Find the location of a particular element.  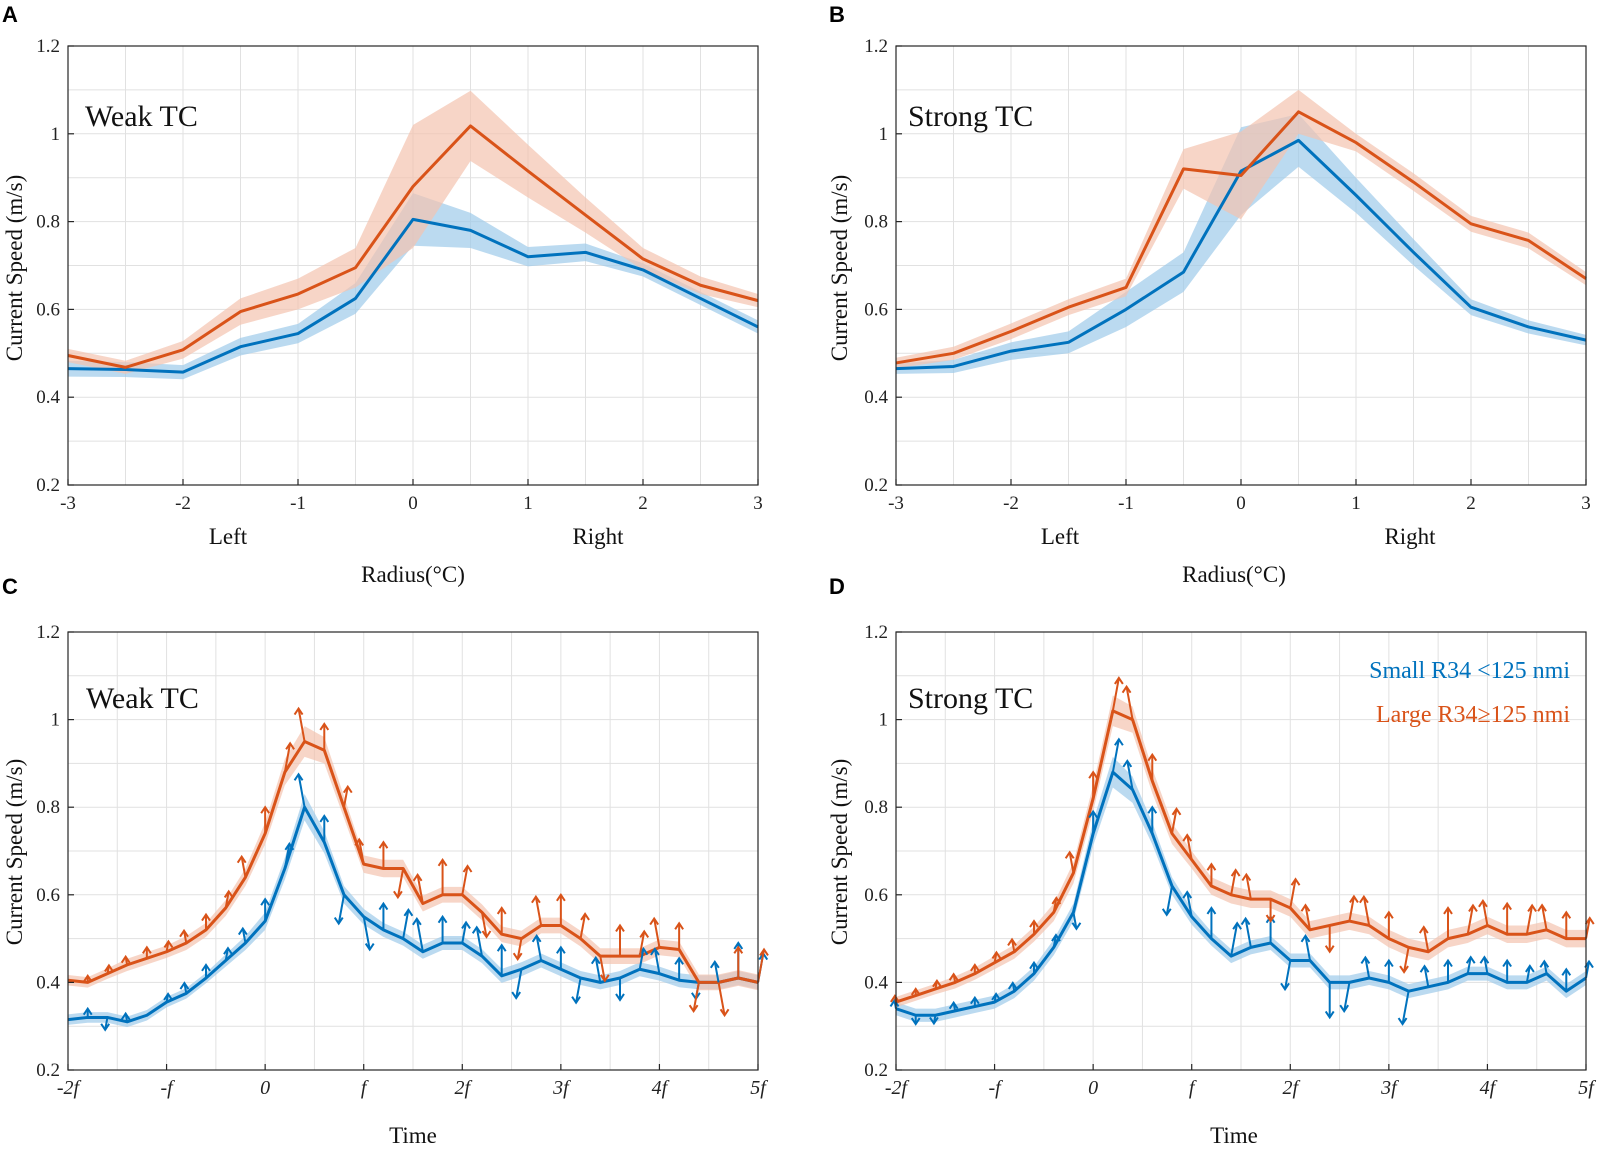

legend-entry-small: Small R34 <125 nmi is located at coordinates (1469, 671).